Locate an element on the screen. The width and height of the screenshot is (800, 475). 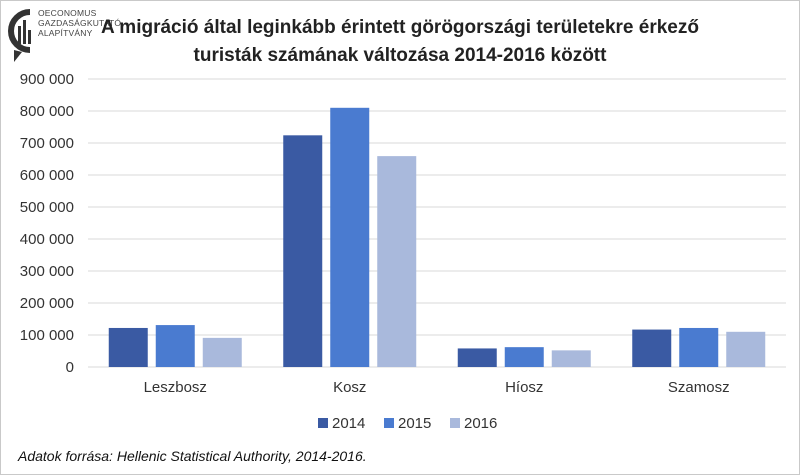
y-tick-label: 500 000 is located at coordinates (47, 207).